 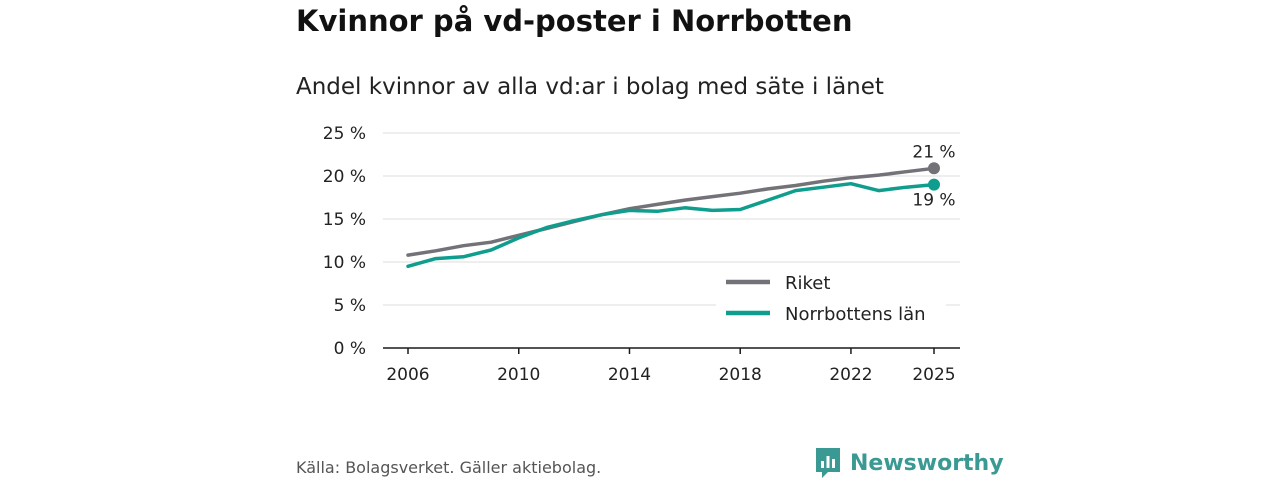 What do you see at coordinates (344, 241) in the screenshot?
I see `y-axis-ticks: 0 % 5 % 10 % 15 % 20 % 25 %` at bounding box center [344, 241].